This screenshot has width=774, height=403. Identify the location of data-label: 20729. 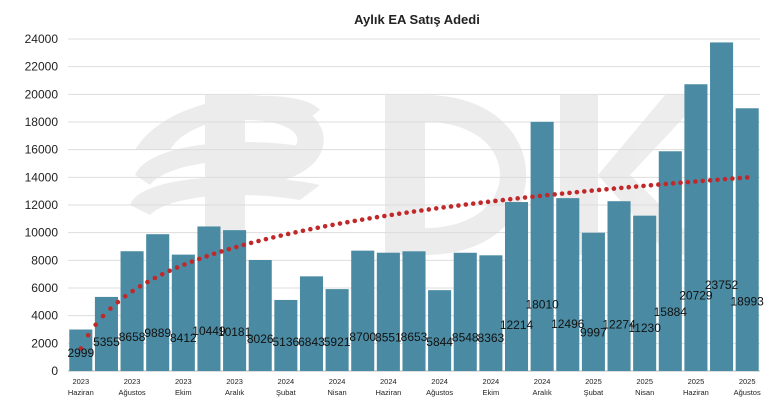
(696, 295).